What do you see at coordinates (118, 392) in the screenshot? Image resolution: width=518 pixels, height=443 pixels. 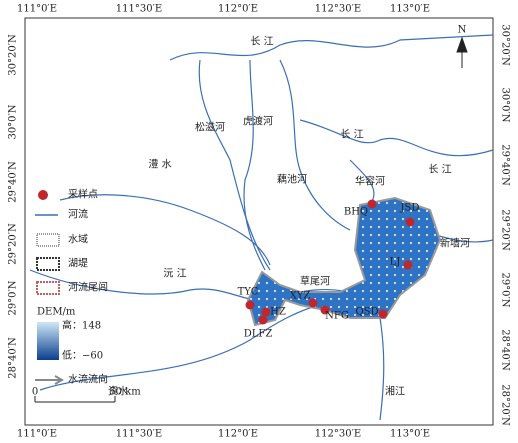 I see `place-label: 资水` at bounding box center [118, 392].